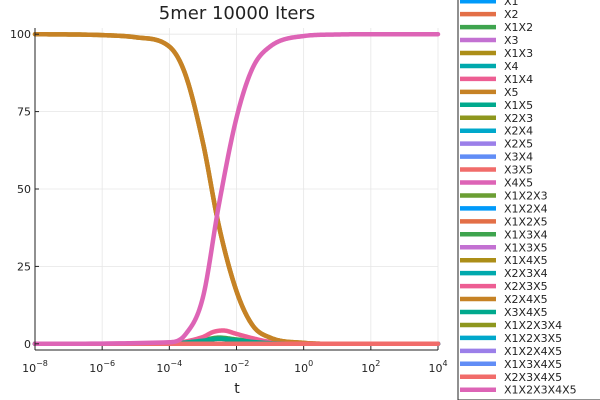 Image resolution: width=600 pixels, height=400 pixels. What do you see at coordinates (526, 299) in the screenshot?
I see `legend-label: X2X4X5` at bounding box center [526, 299].